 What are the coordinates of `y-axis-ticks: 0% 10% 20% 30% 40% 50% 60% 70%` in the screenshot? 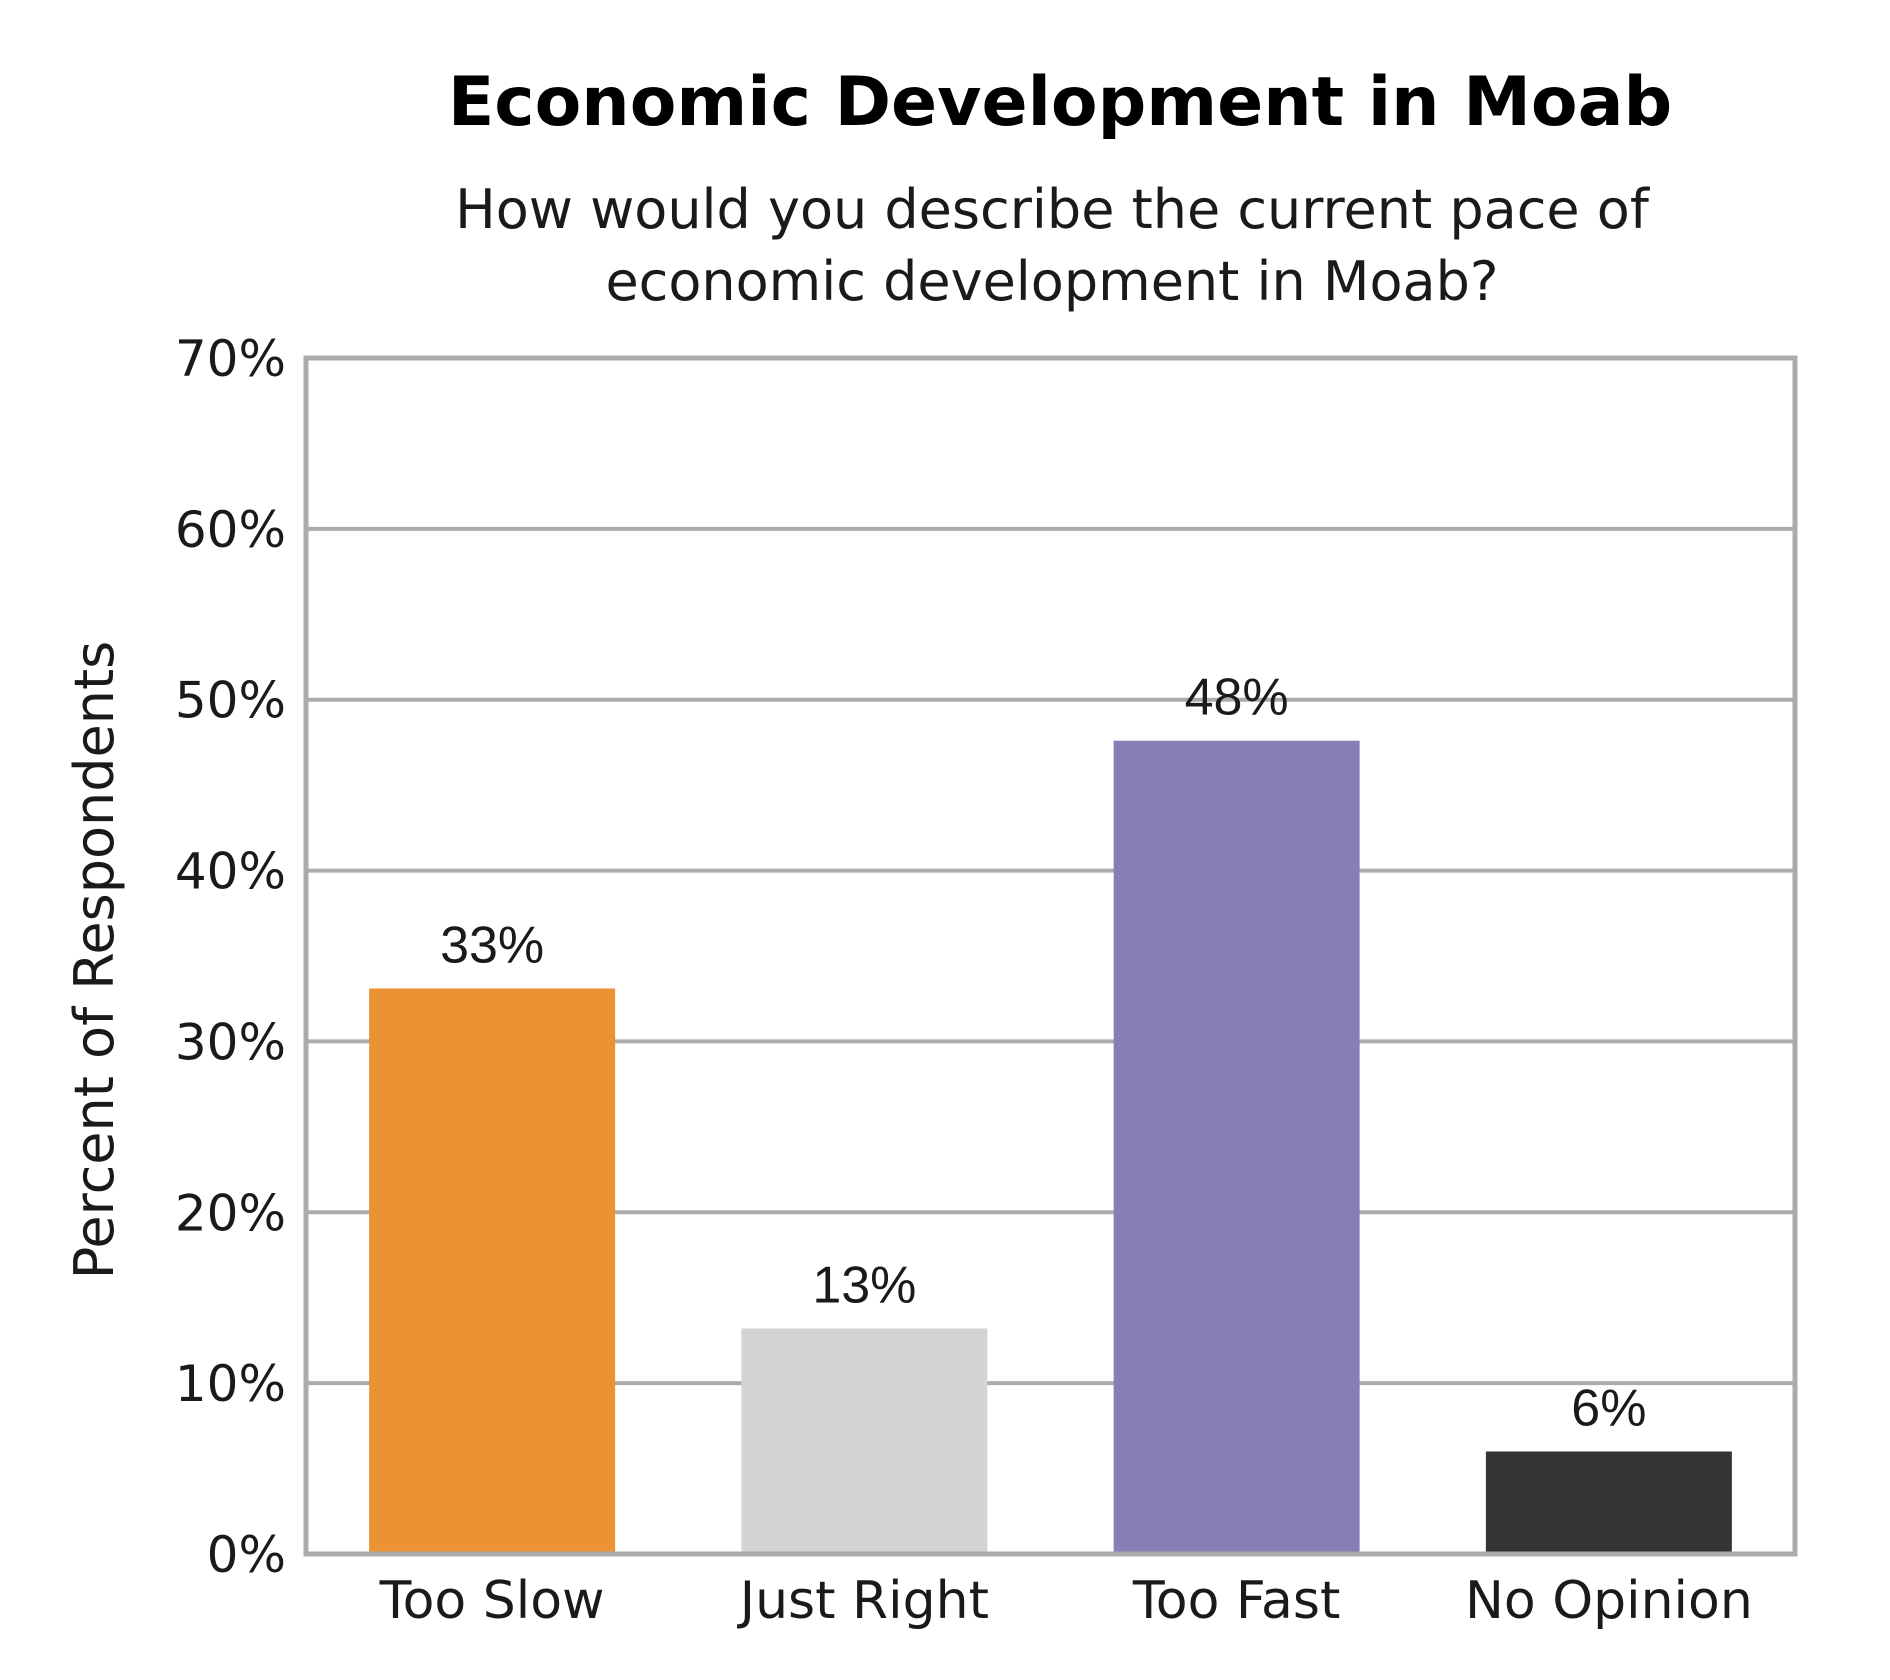 It's located at (230, 957).